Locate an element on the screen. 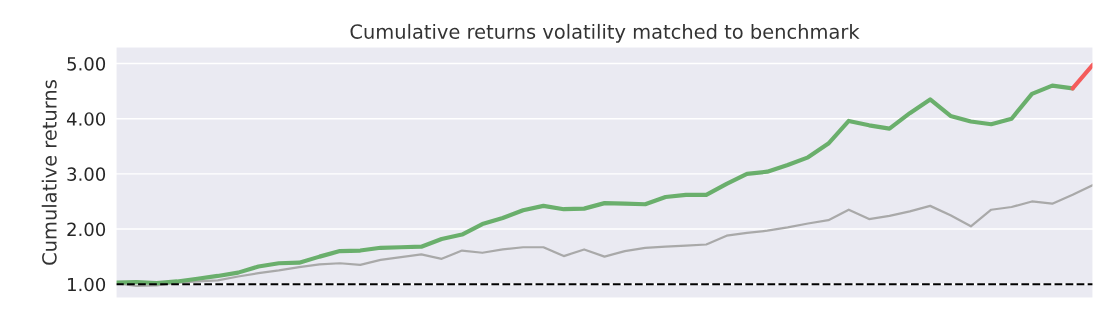 The width and height of the screenshot is (1117, 322). y-tick-label: 2.00 is located at coordinates (86, 229).